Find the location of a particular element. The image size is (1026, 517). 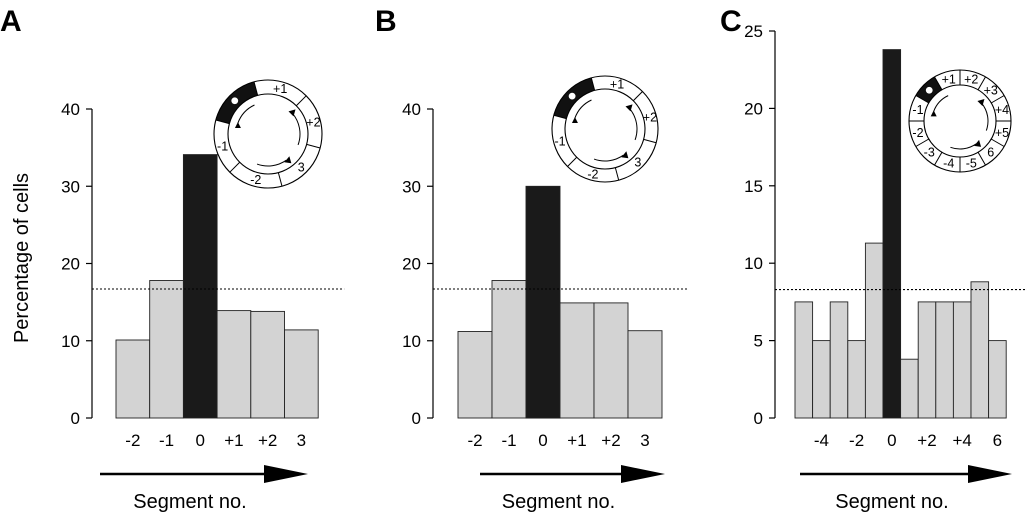

x-tick-label: 6 is located at coordinates (997, 440).